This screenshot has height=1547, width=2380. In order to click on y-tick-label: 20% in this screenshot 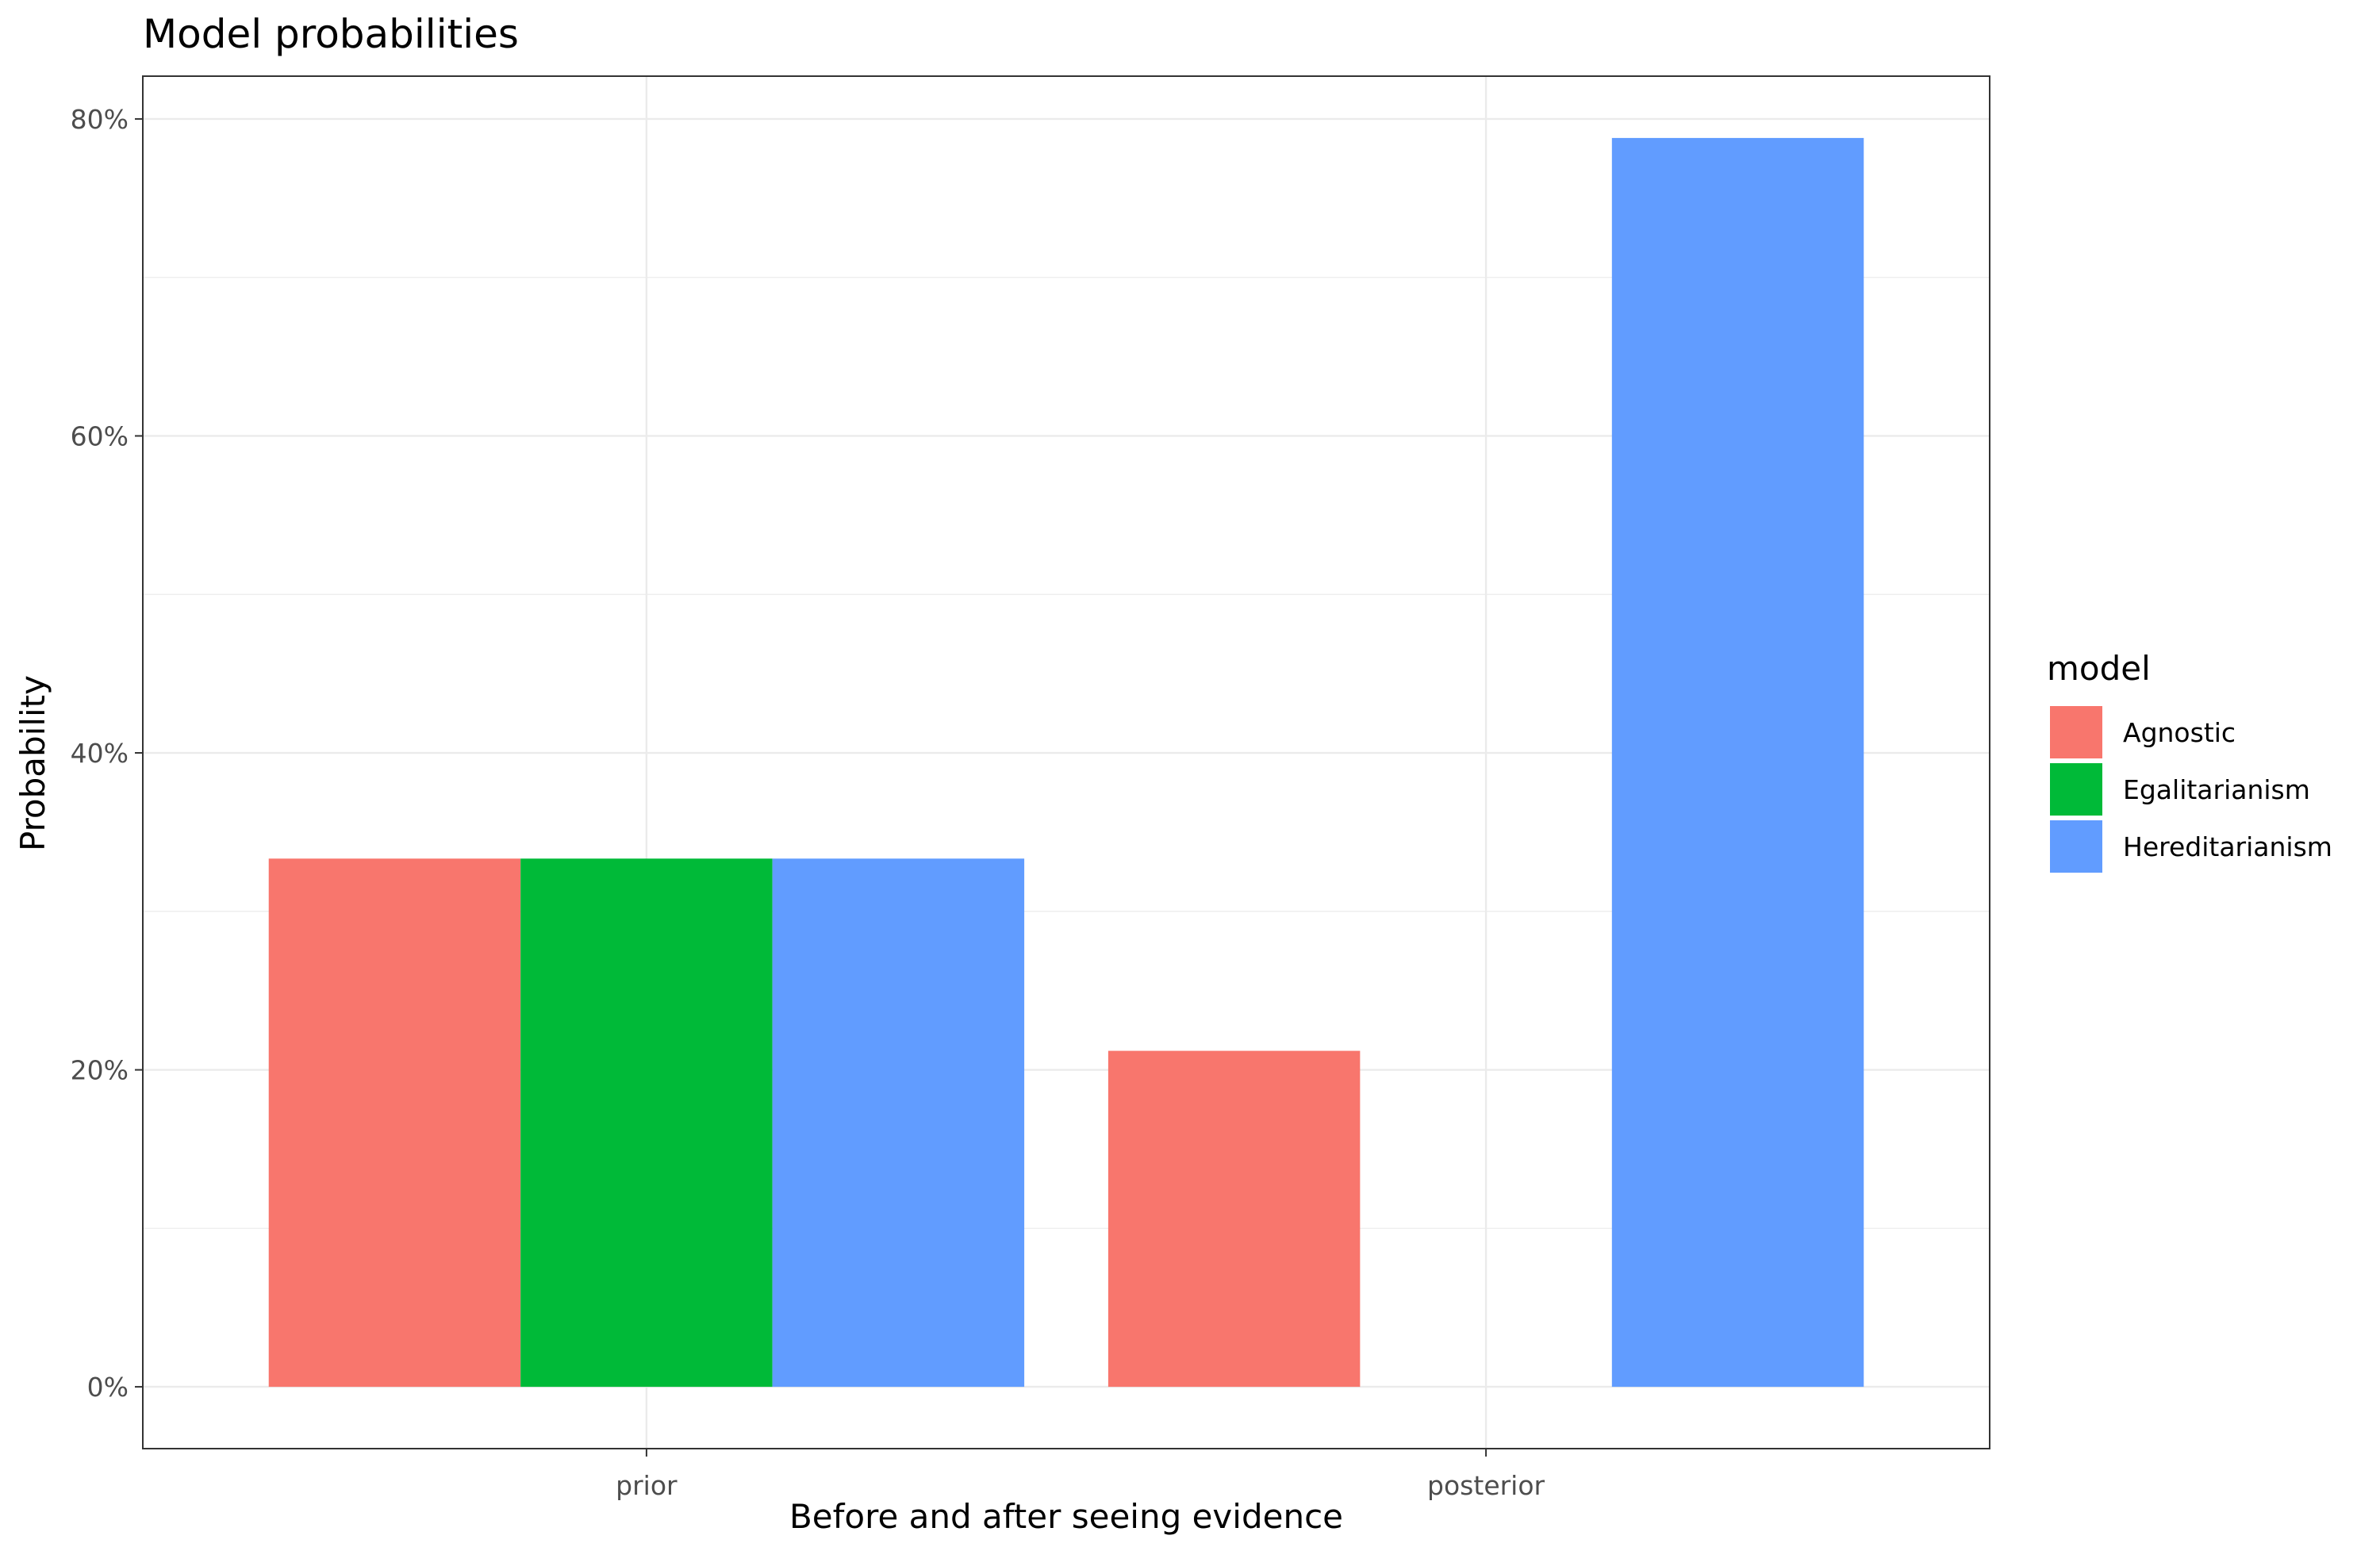, I will do `click(100, 1070)`.